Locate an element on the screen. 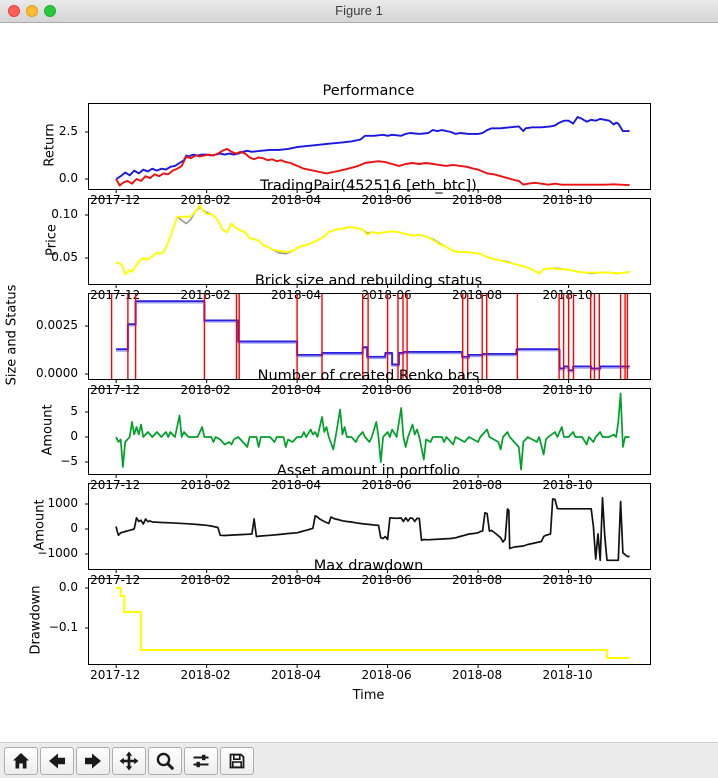 Image resolution: width=718 pixels, height=778 pixels. forward-arrow-icon is located at coordinates (93, 761).